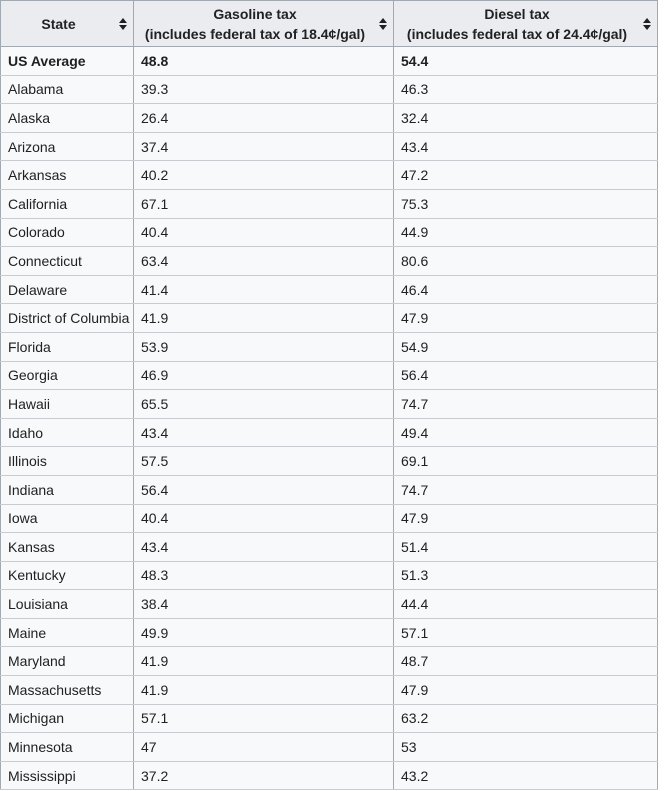 The width and height of the screenshot is (664, 791). I want to click on state-cell: Louisiana, so click(67, 604).